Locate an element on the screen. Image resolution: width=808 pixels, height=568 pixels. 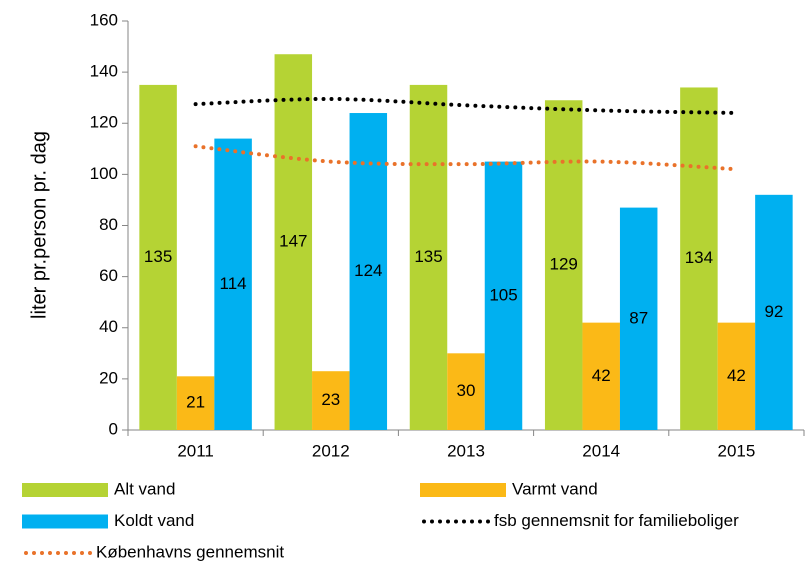
y-tick-label: 20 is located at coordinates (108, 377).